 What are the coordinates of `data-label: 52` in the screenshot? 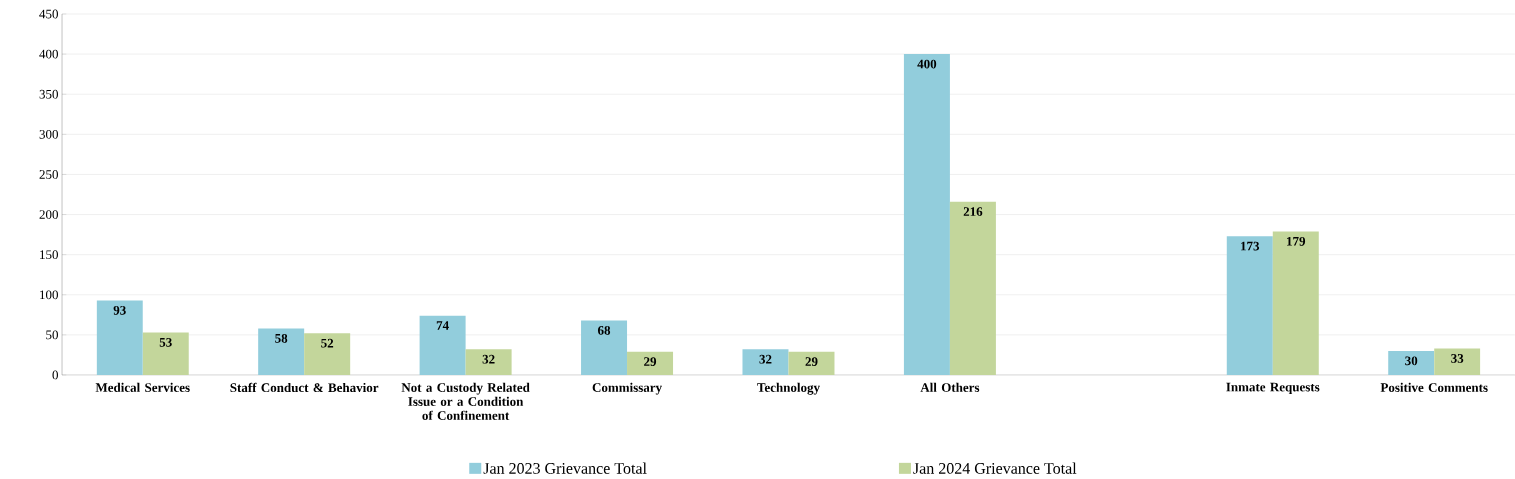 It's located at (327, 343).